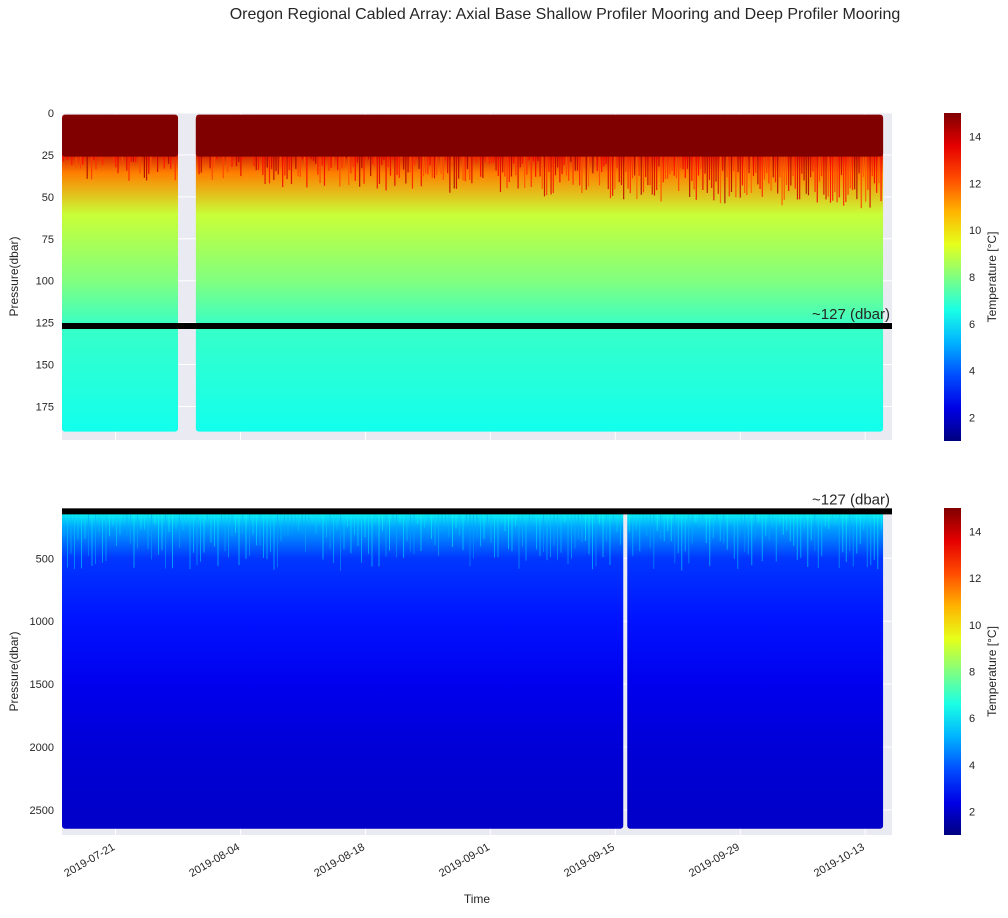 The height and width of the screenshot is (918, 1008). Describe the element at coordinates (589, 860) in the screenshot. I see `x-tick-label: 2019-09-15` at that location.